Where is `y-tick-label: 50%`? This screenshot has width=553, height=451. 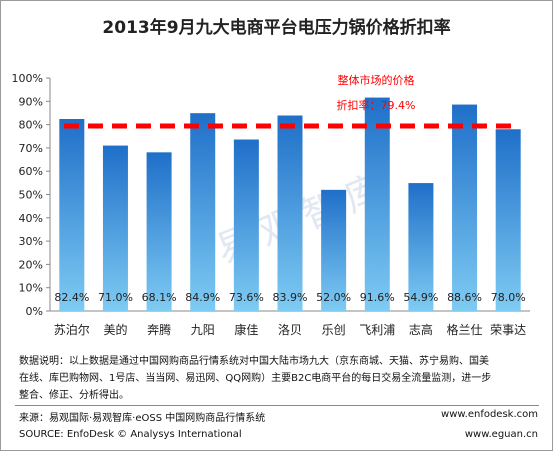
y-tick-label: 50% is located at coordinates (31, 195).